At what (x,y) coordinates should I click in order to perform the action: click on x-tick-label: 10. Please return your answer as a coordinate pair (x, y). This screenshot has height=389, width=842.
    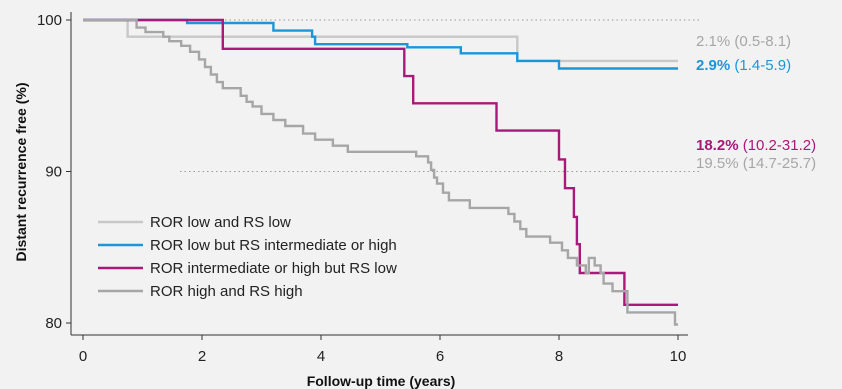
    Looking at the image, I should click on (678, 356).